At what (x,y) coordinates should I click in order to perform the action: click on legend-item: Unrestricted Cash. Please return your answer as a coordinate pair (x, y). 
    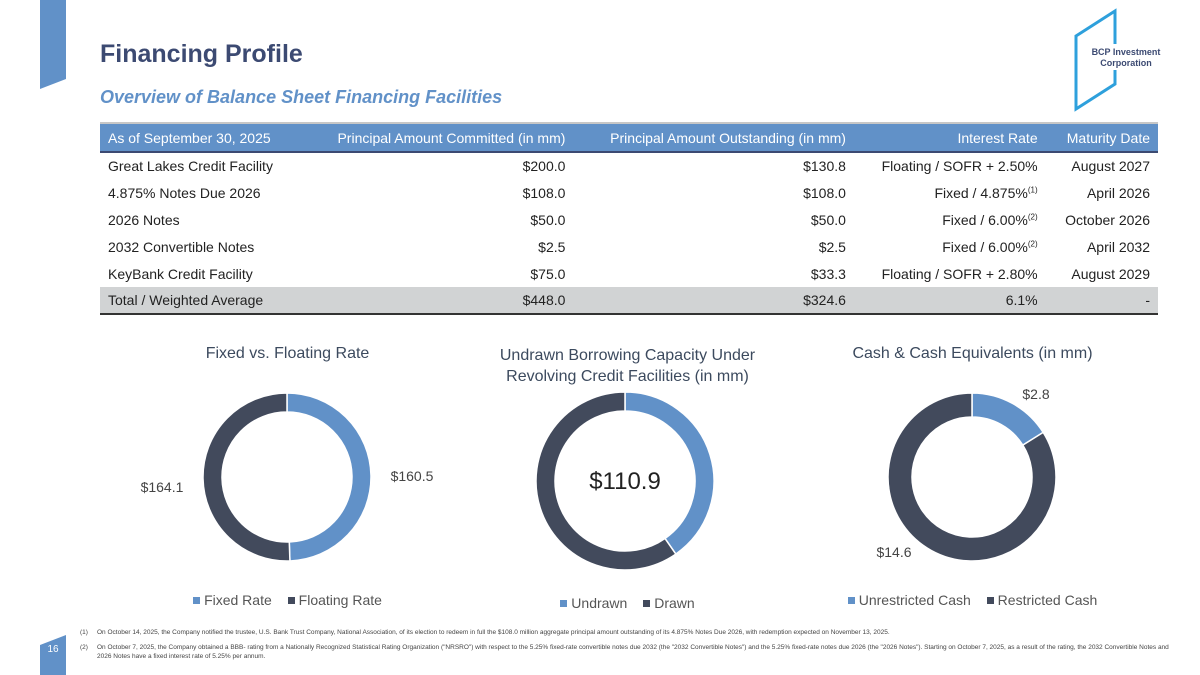
    Looking at the image, I should click on (909, 600).